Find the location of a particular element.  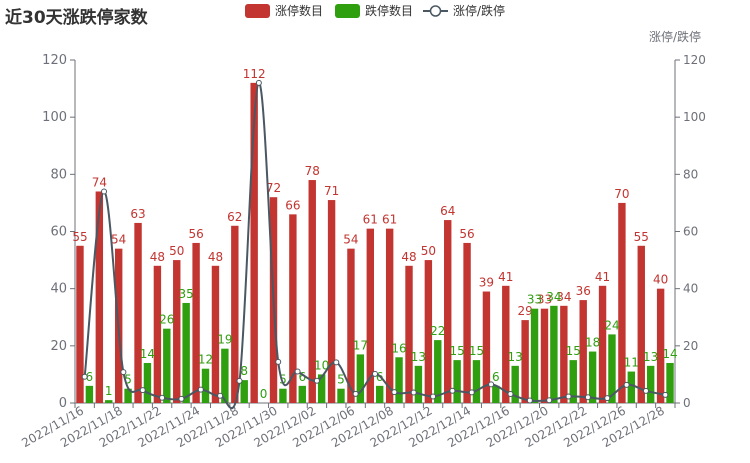

bar-limit-down-label: 16 is located at coordinates (398, 348).